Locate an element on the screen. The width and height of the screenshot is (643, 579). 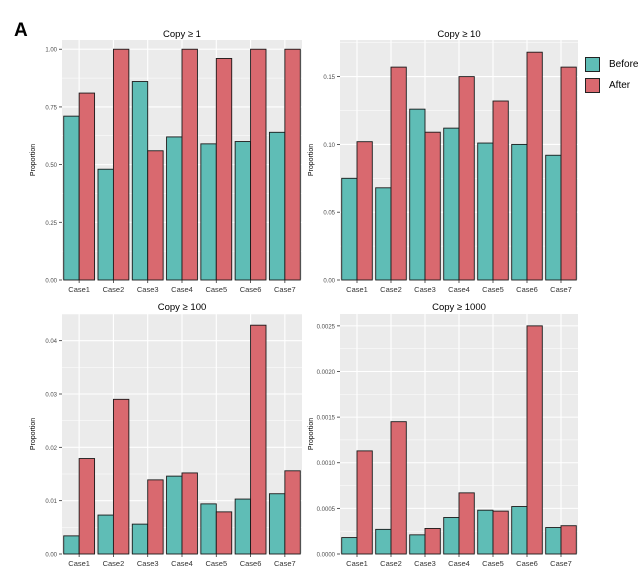
y-tick-label: 0.01 is located at coordinates (51, 502).